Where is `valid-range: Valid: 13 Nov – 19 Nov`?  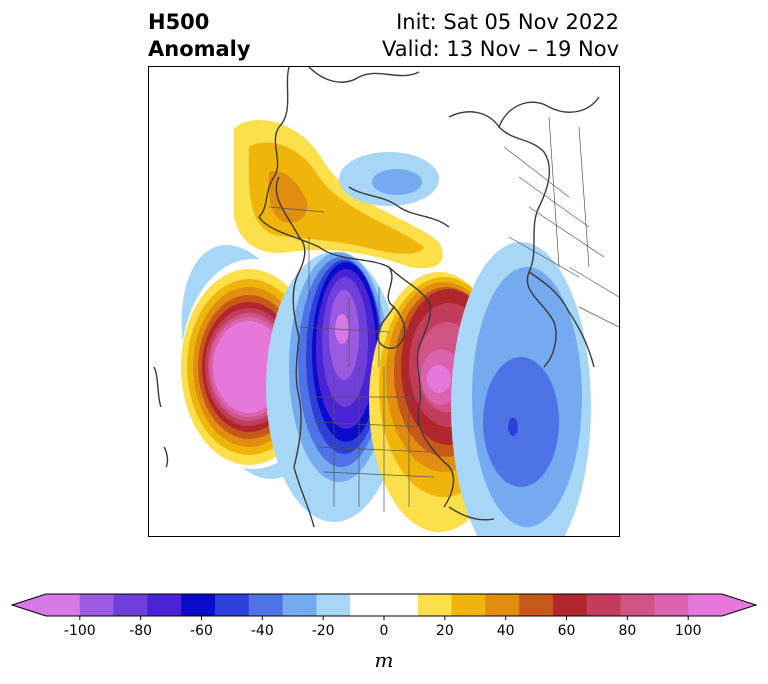 valid-range: Valid: 13 Nov – 19 Nov is located at coordinates (500, 49).